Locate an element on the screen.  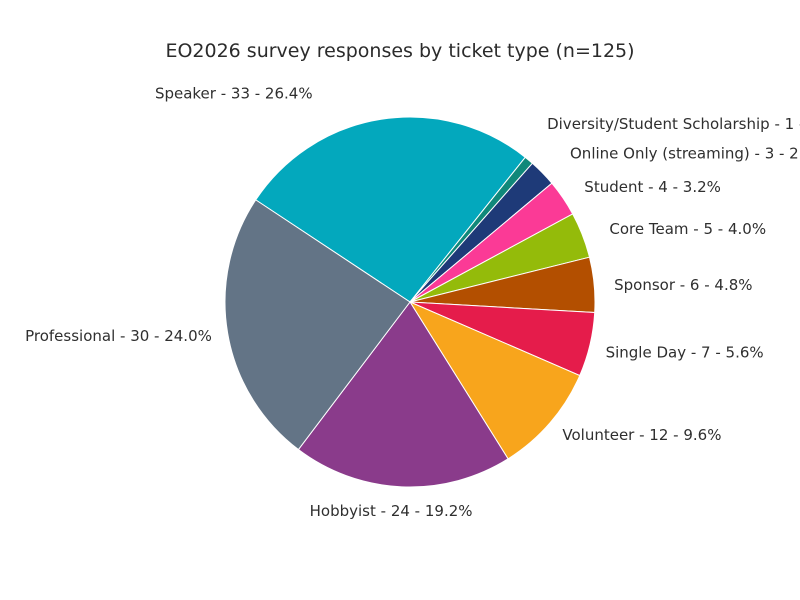
slice-label-core-team: Core Team - 5 - 4.0% is located at coordinates (687, 229).